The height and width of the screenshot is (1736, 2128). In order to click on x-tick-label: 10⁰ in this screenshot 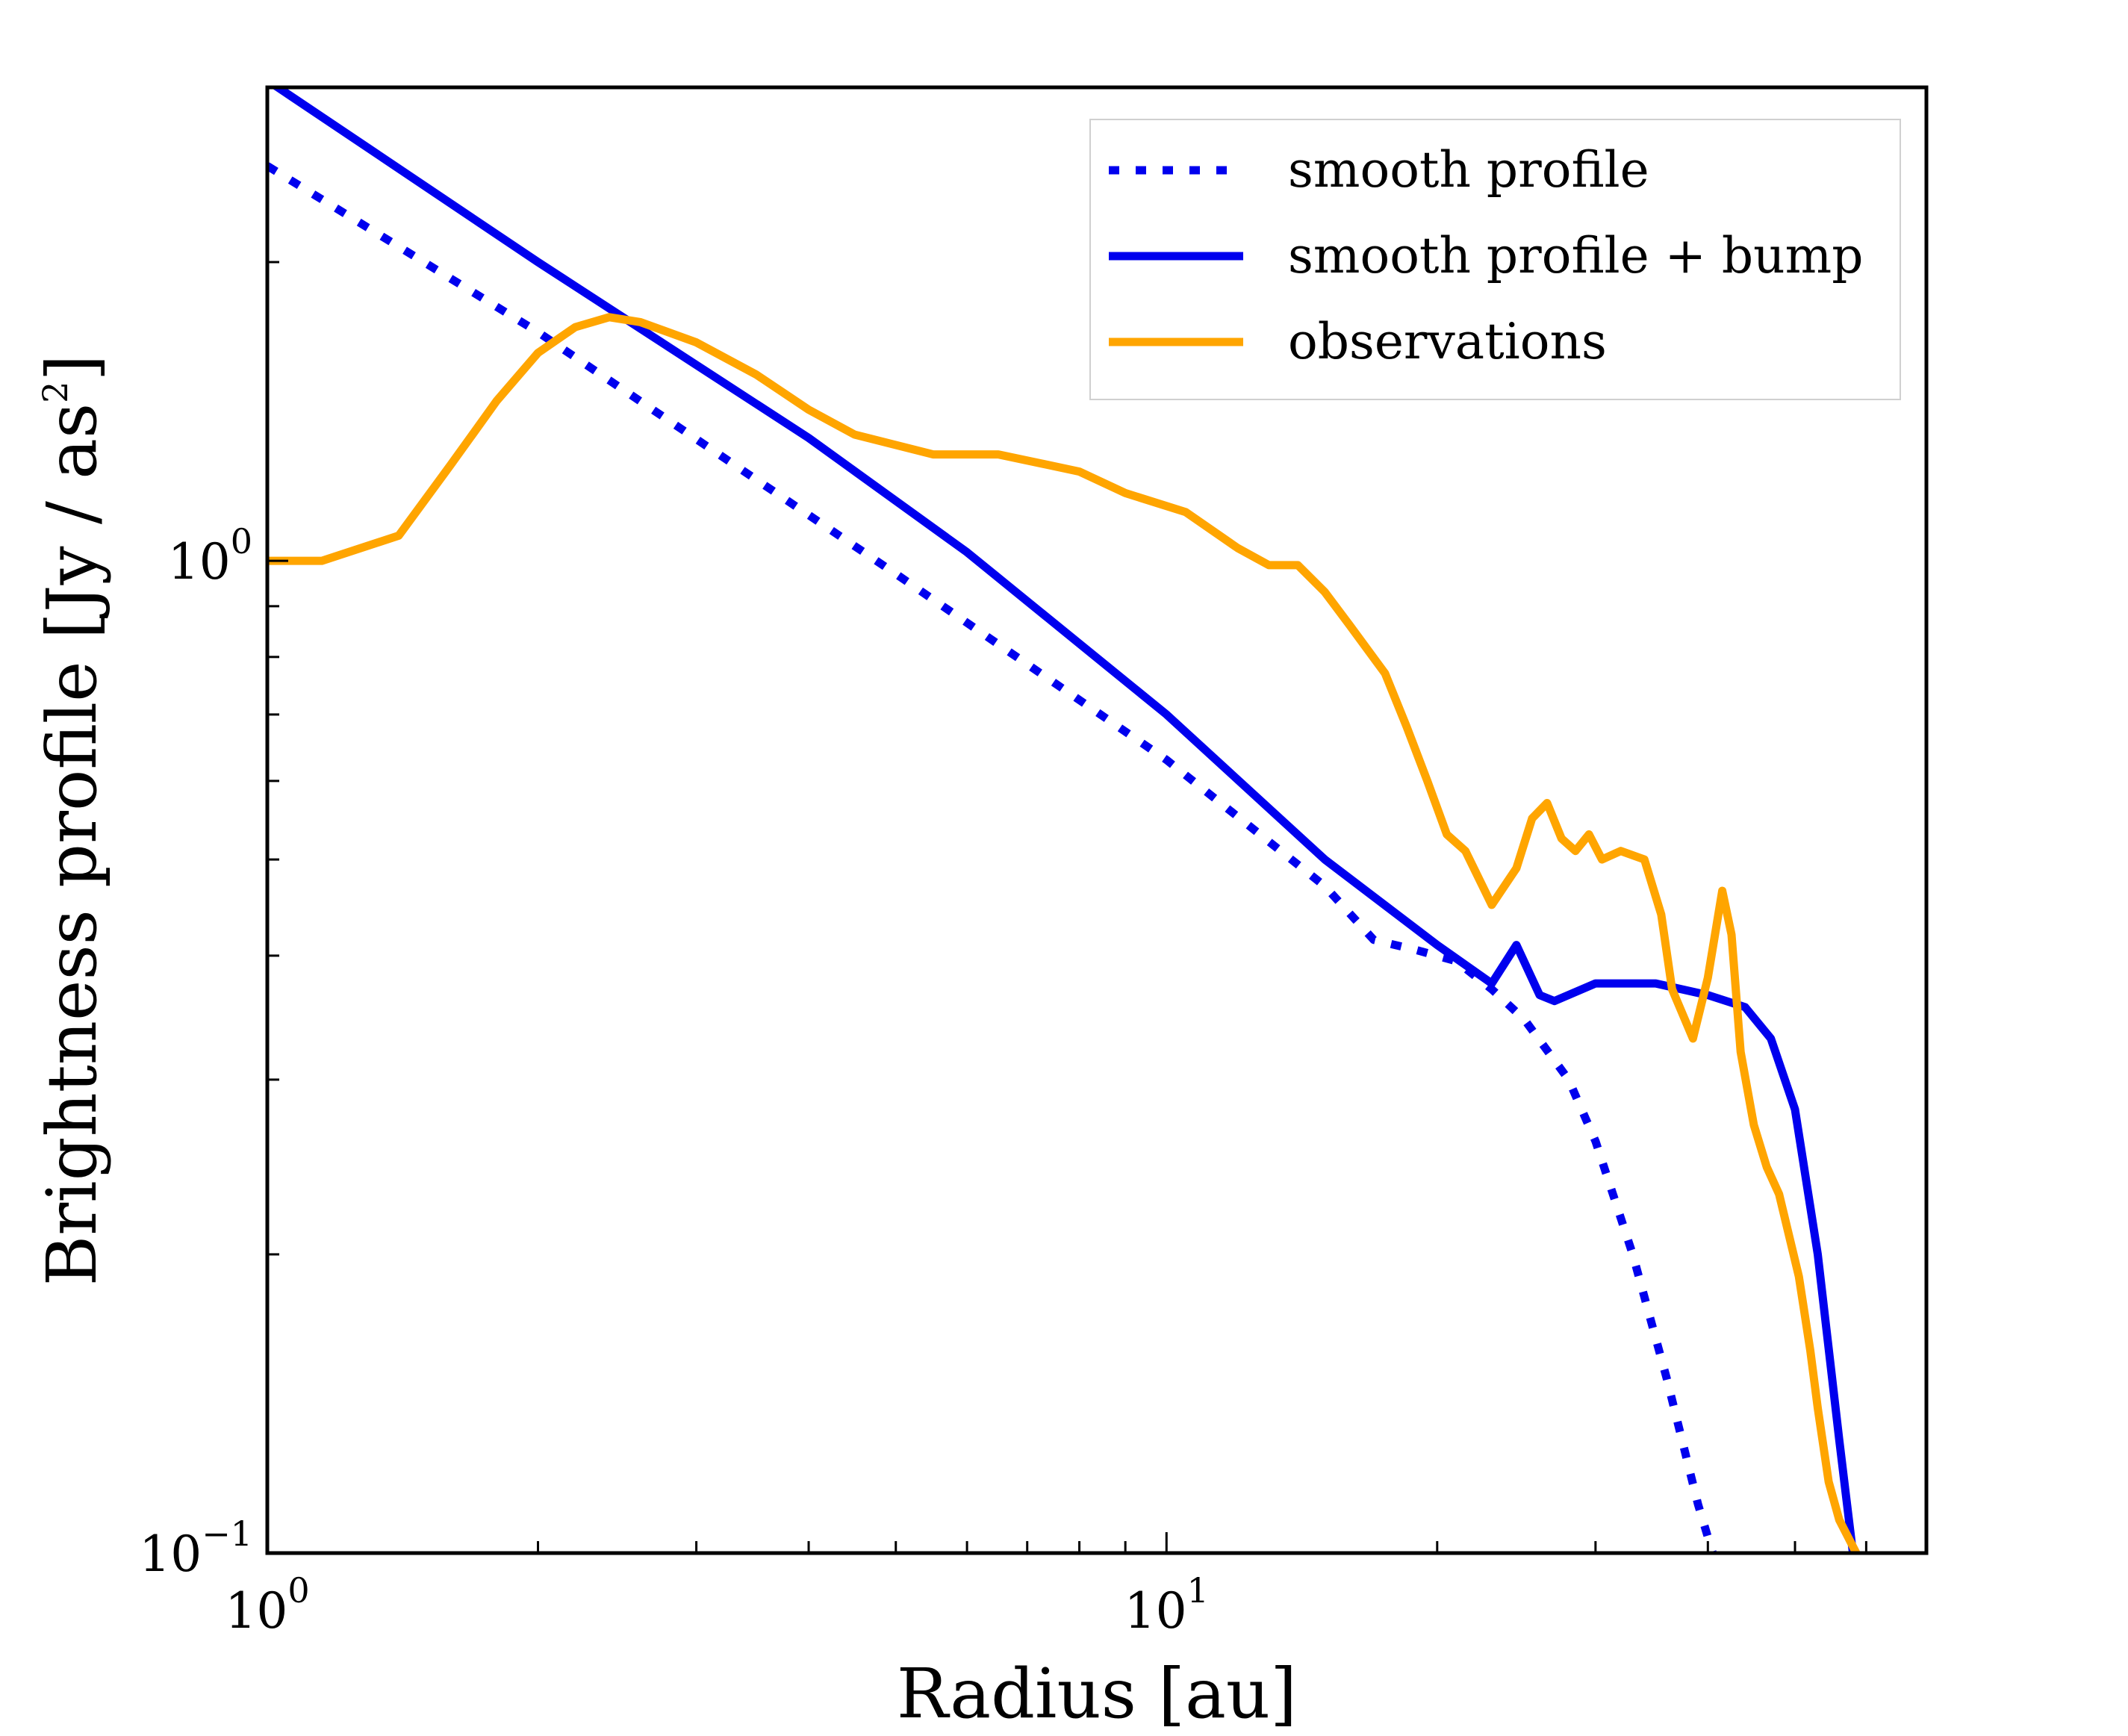, I will do `click(267, 1605)`.